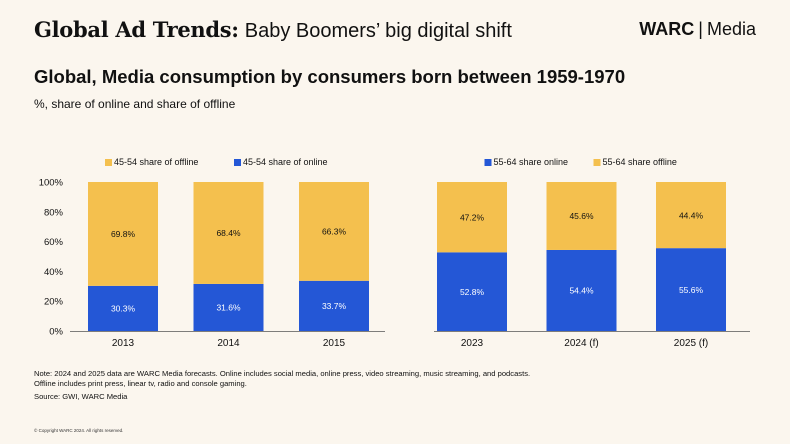 Image resolution: width=790 pixels, height=444 pixels. I want to click on data-label: 31.6%, so click(228, 308).